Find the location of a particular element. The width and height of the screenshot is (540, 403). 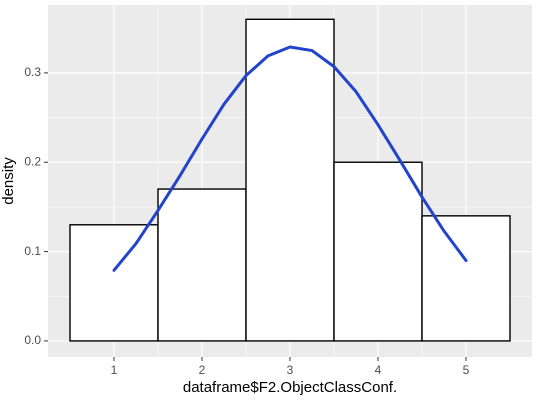

y-tick-label: 0.2 is located at coordinates (32, 161).